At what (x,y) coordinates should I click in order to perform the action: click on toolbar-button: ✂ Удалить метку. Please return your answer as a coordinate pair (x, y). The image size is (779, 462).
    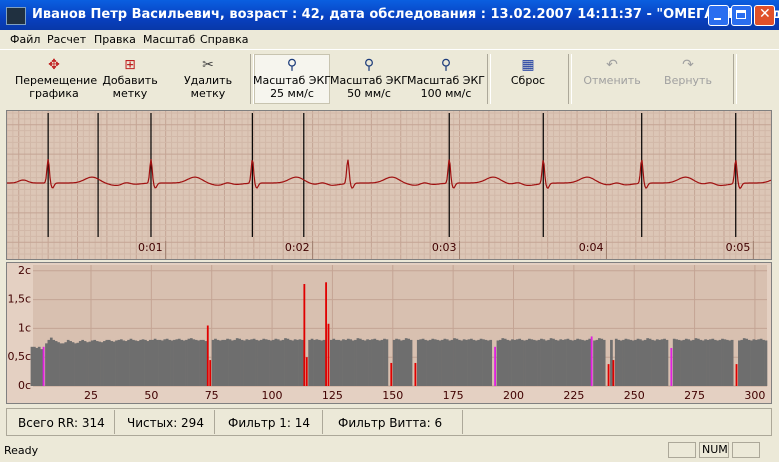
    Looking at the image, I should click on (208, 80).